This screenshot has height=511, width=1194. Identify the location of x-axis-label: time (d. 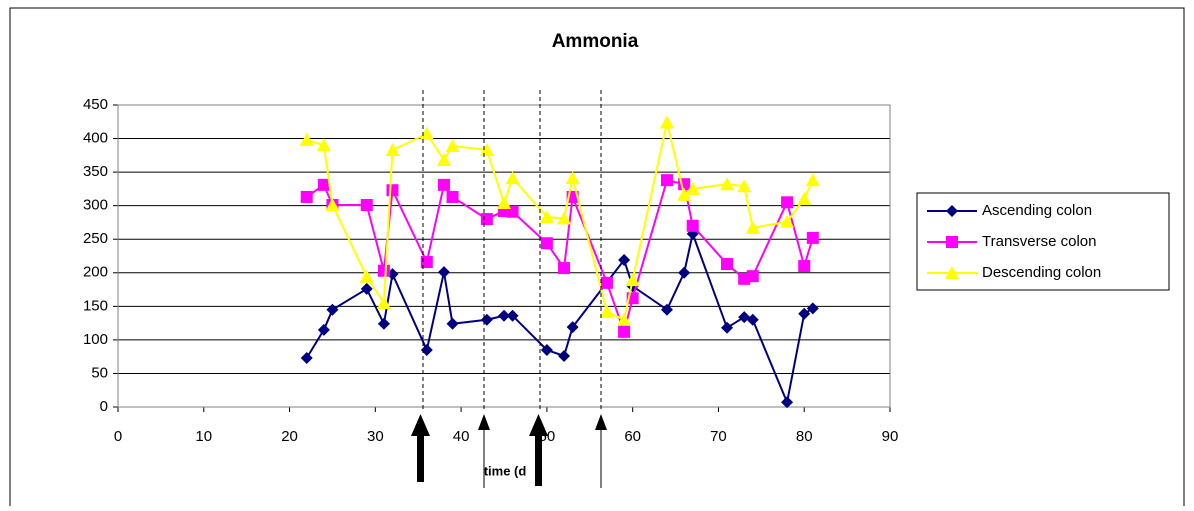
(505, 470).